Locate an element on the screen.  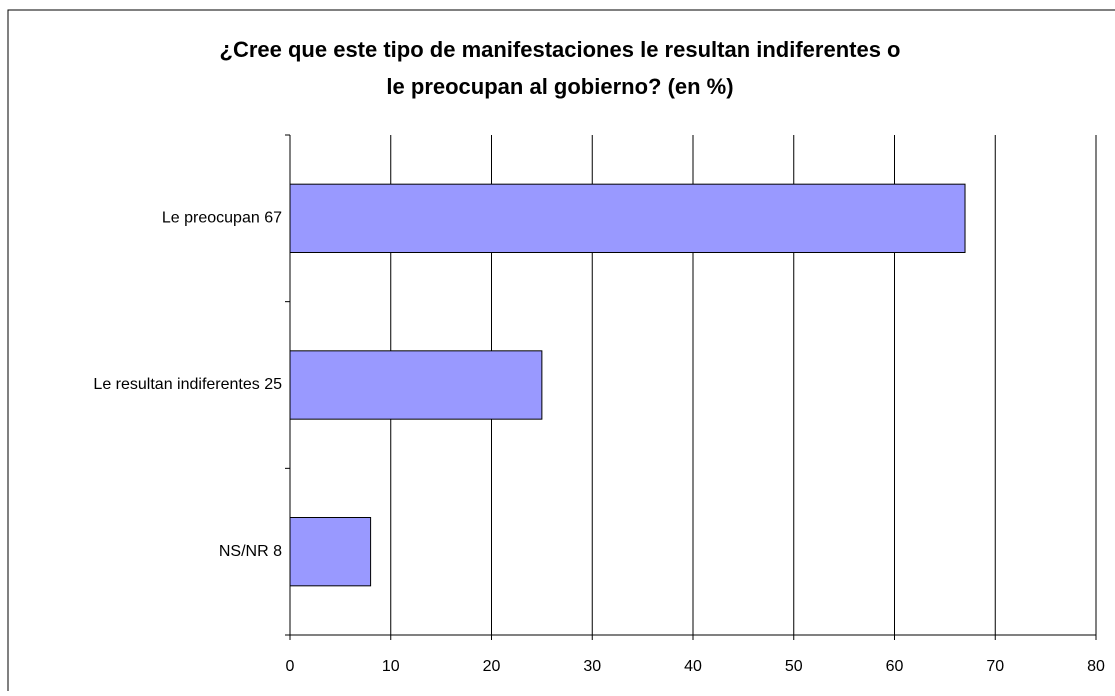
x-tick-label: 50 is located at coordinates (794, 666).